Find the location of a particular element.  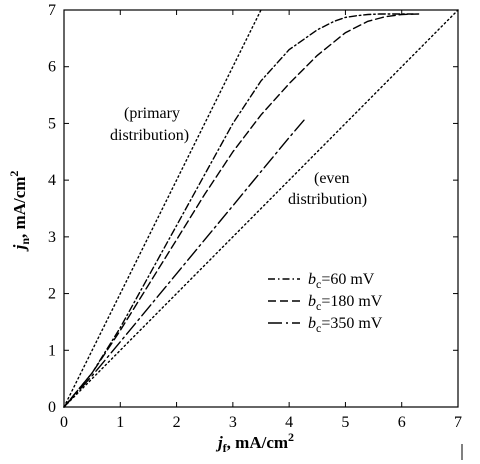

annotation-even-1: (even is located at coordinates (332, 178).